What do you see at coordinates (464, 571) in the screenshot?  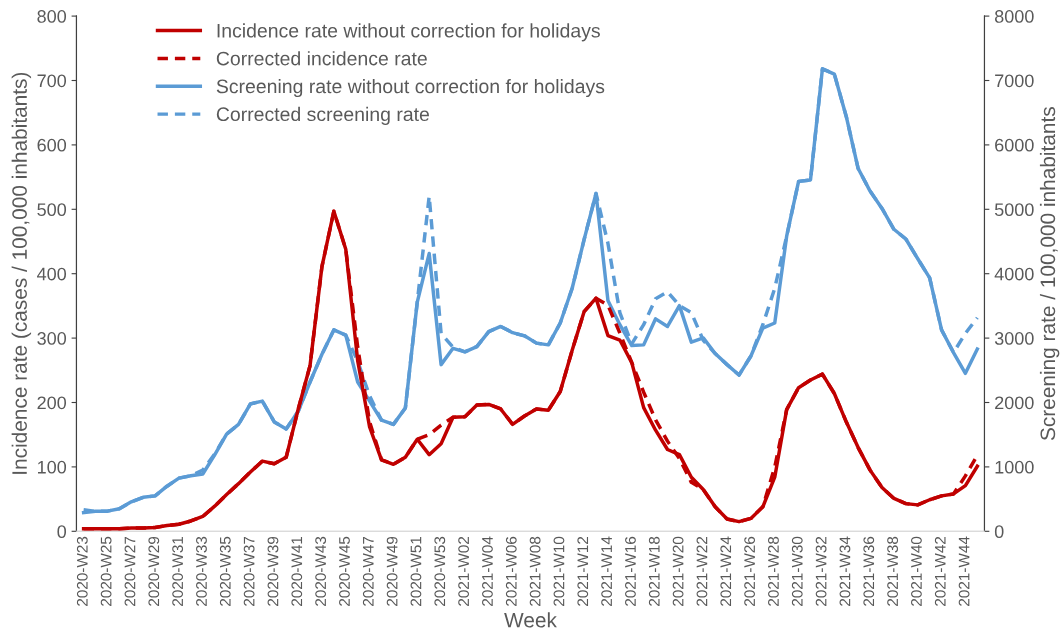 I see `x-tick-label: 2021-W02` at bounding box center [464, 571].